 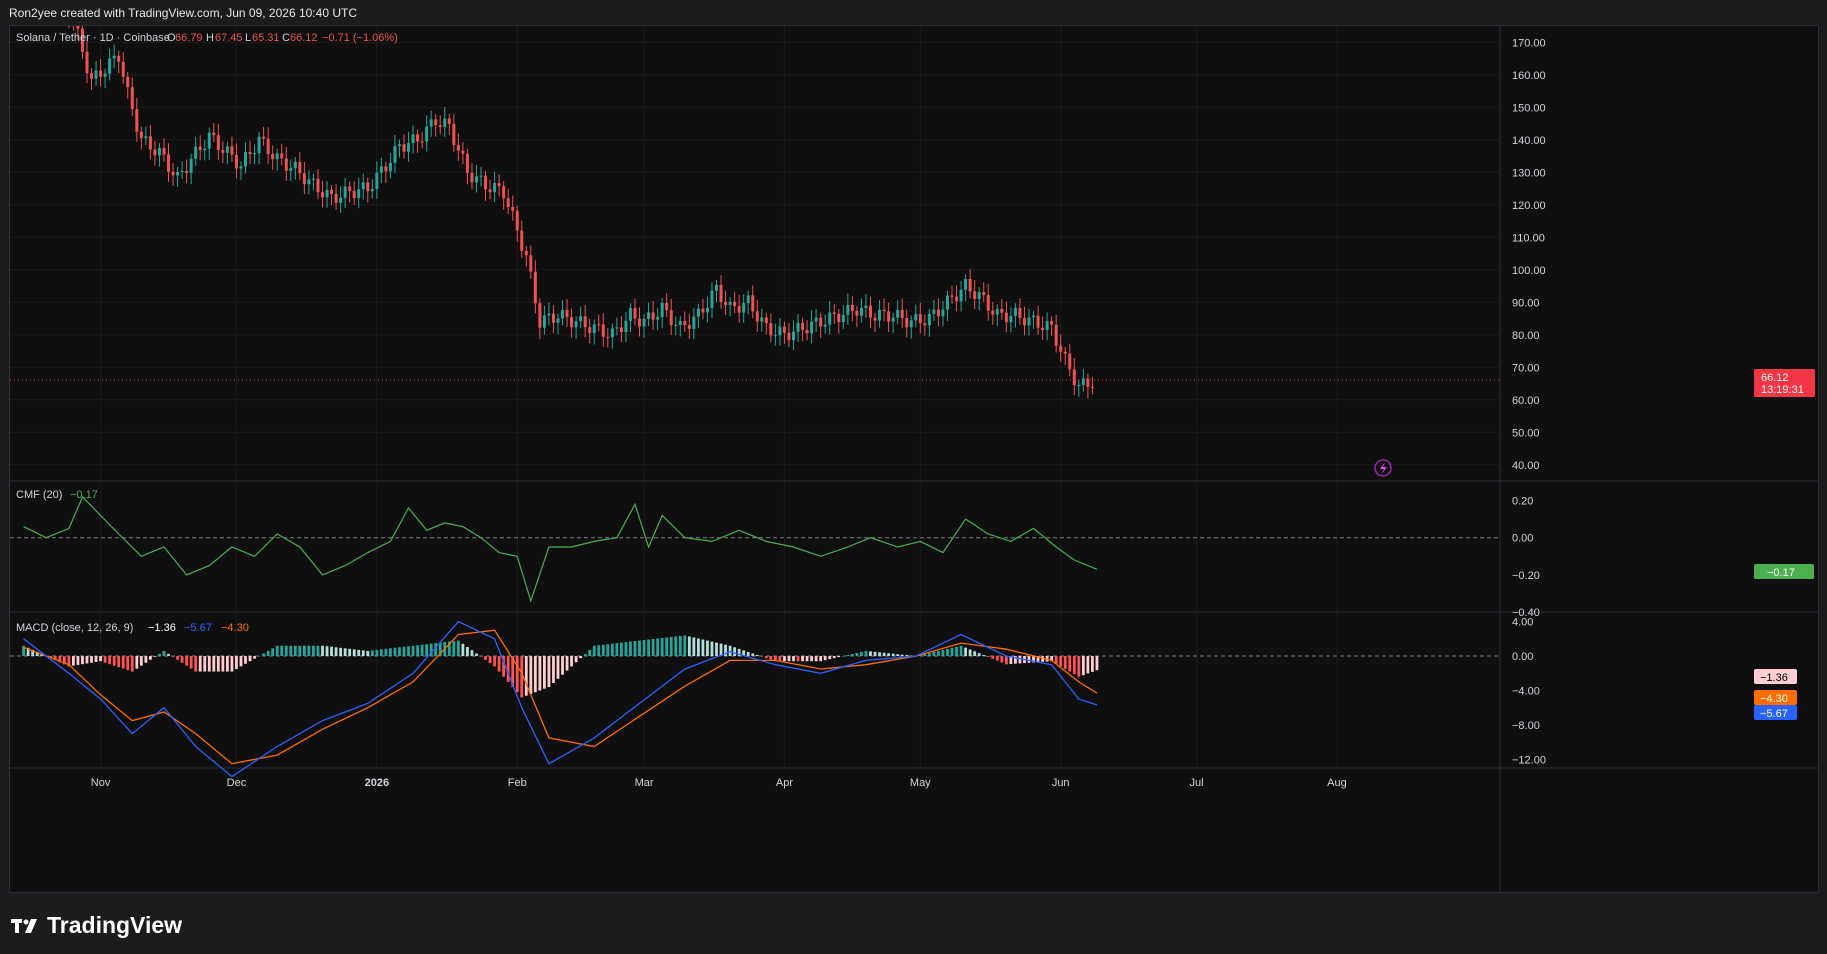 What do you see at coordinates (1526, 401) in the screenshot?
I see `price-tick-label: 60.00` at bounding box center [1526, 401].